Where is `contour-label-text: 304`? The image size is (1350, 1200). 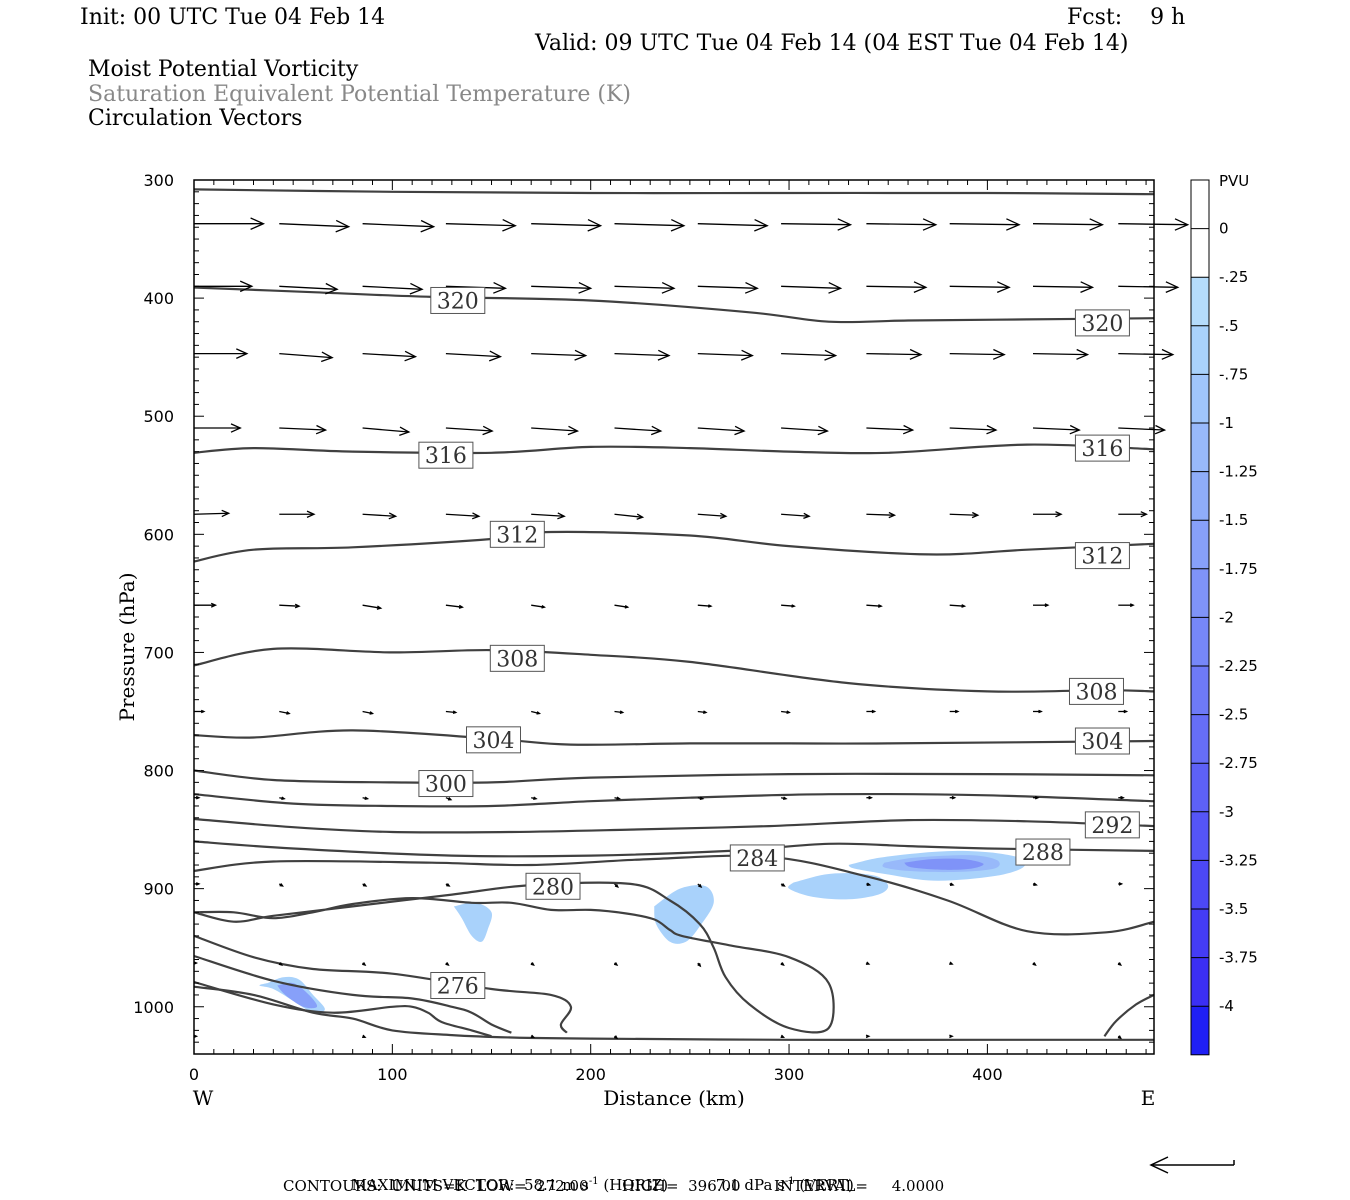 contour-label-text: 304 is located at coordinates (494, 741).